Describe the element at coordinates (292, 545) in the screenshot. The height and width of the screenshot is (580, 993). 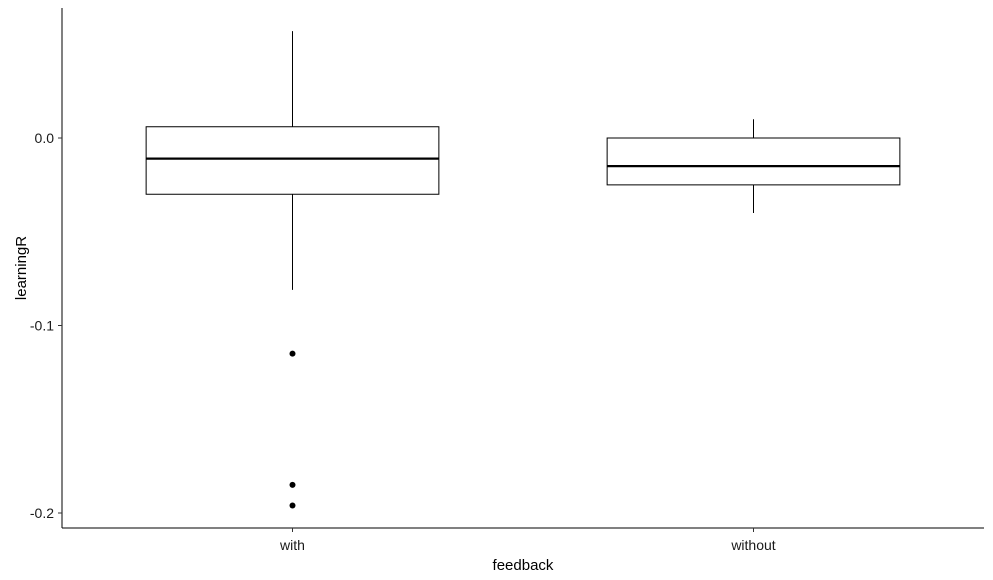
I see `x-tick-label: with` at that location.